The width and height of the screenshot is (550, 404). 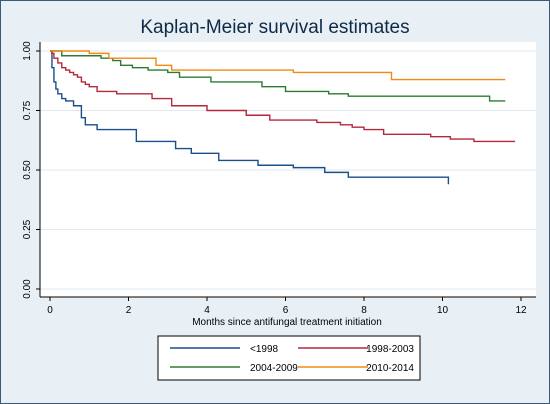 I want to click on y-tick-label: 0.50, so click(x=27, y=170).